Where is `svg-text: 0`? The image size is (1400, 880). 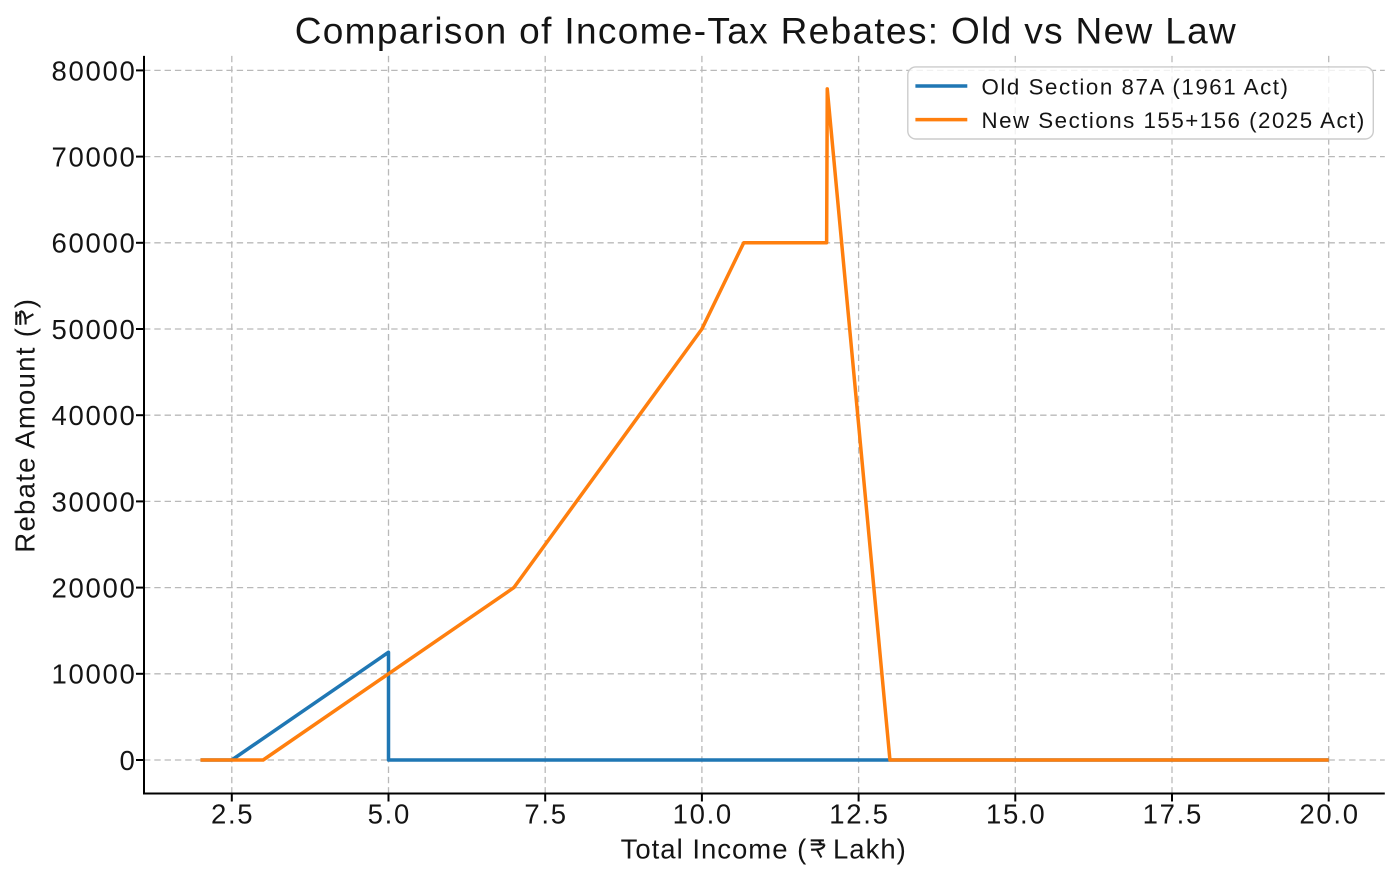 svg-text: 0 is located at coordinates (128, 760).